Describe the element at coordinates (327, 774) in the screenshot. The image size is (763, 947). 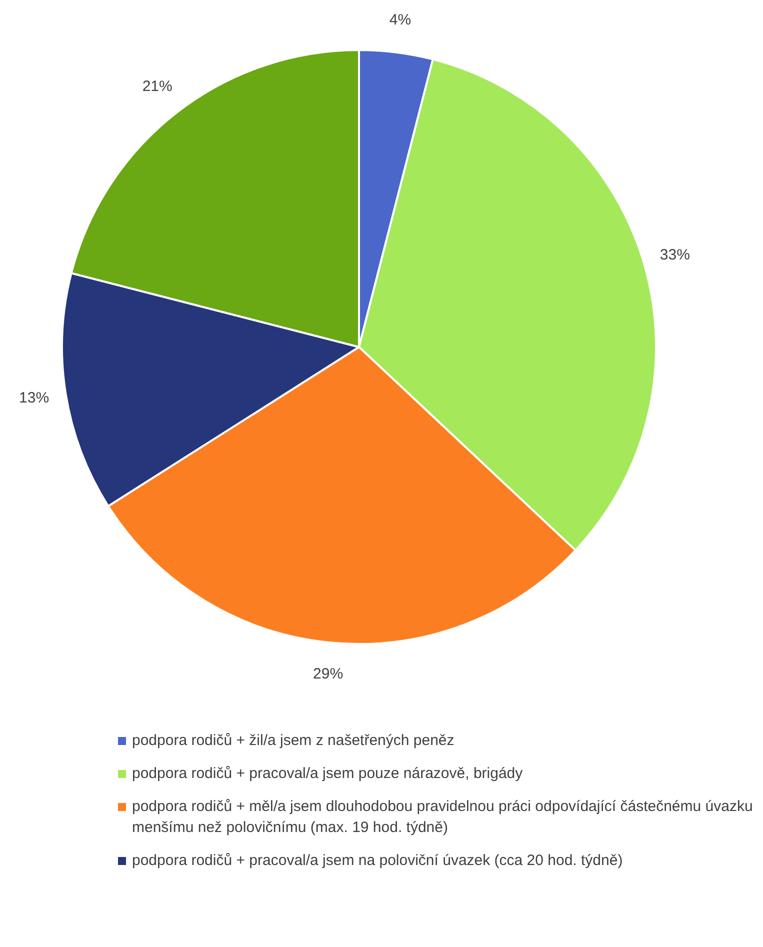
I see `legend-label: podpora rodičů + pracoval/a jsem pouze nárazově, brigády` at that location.